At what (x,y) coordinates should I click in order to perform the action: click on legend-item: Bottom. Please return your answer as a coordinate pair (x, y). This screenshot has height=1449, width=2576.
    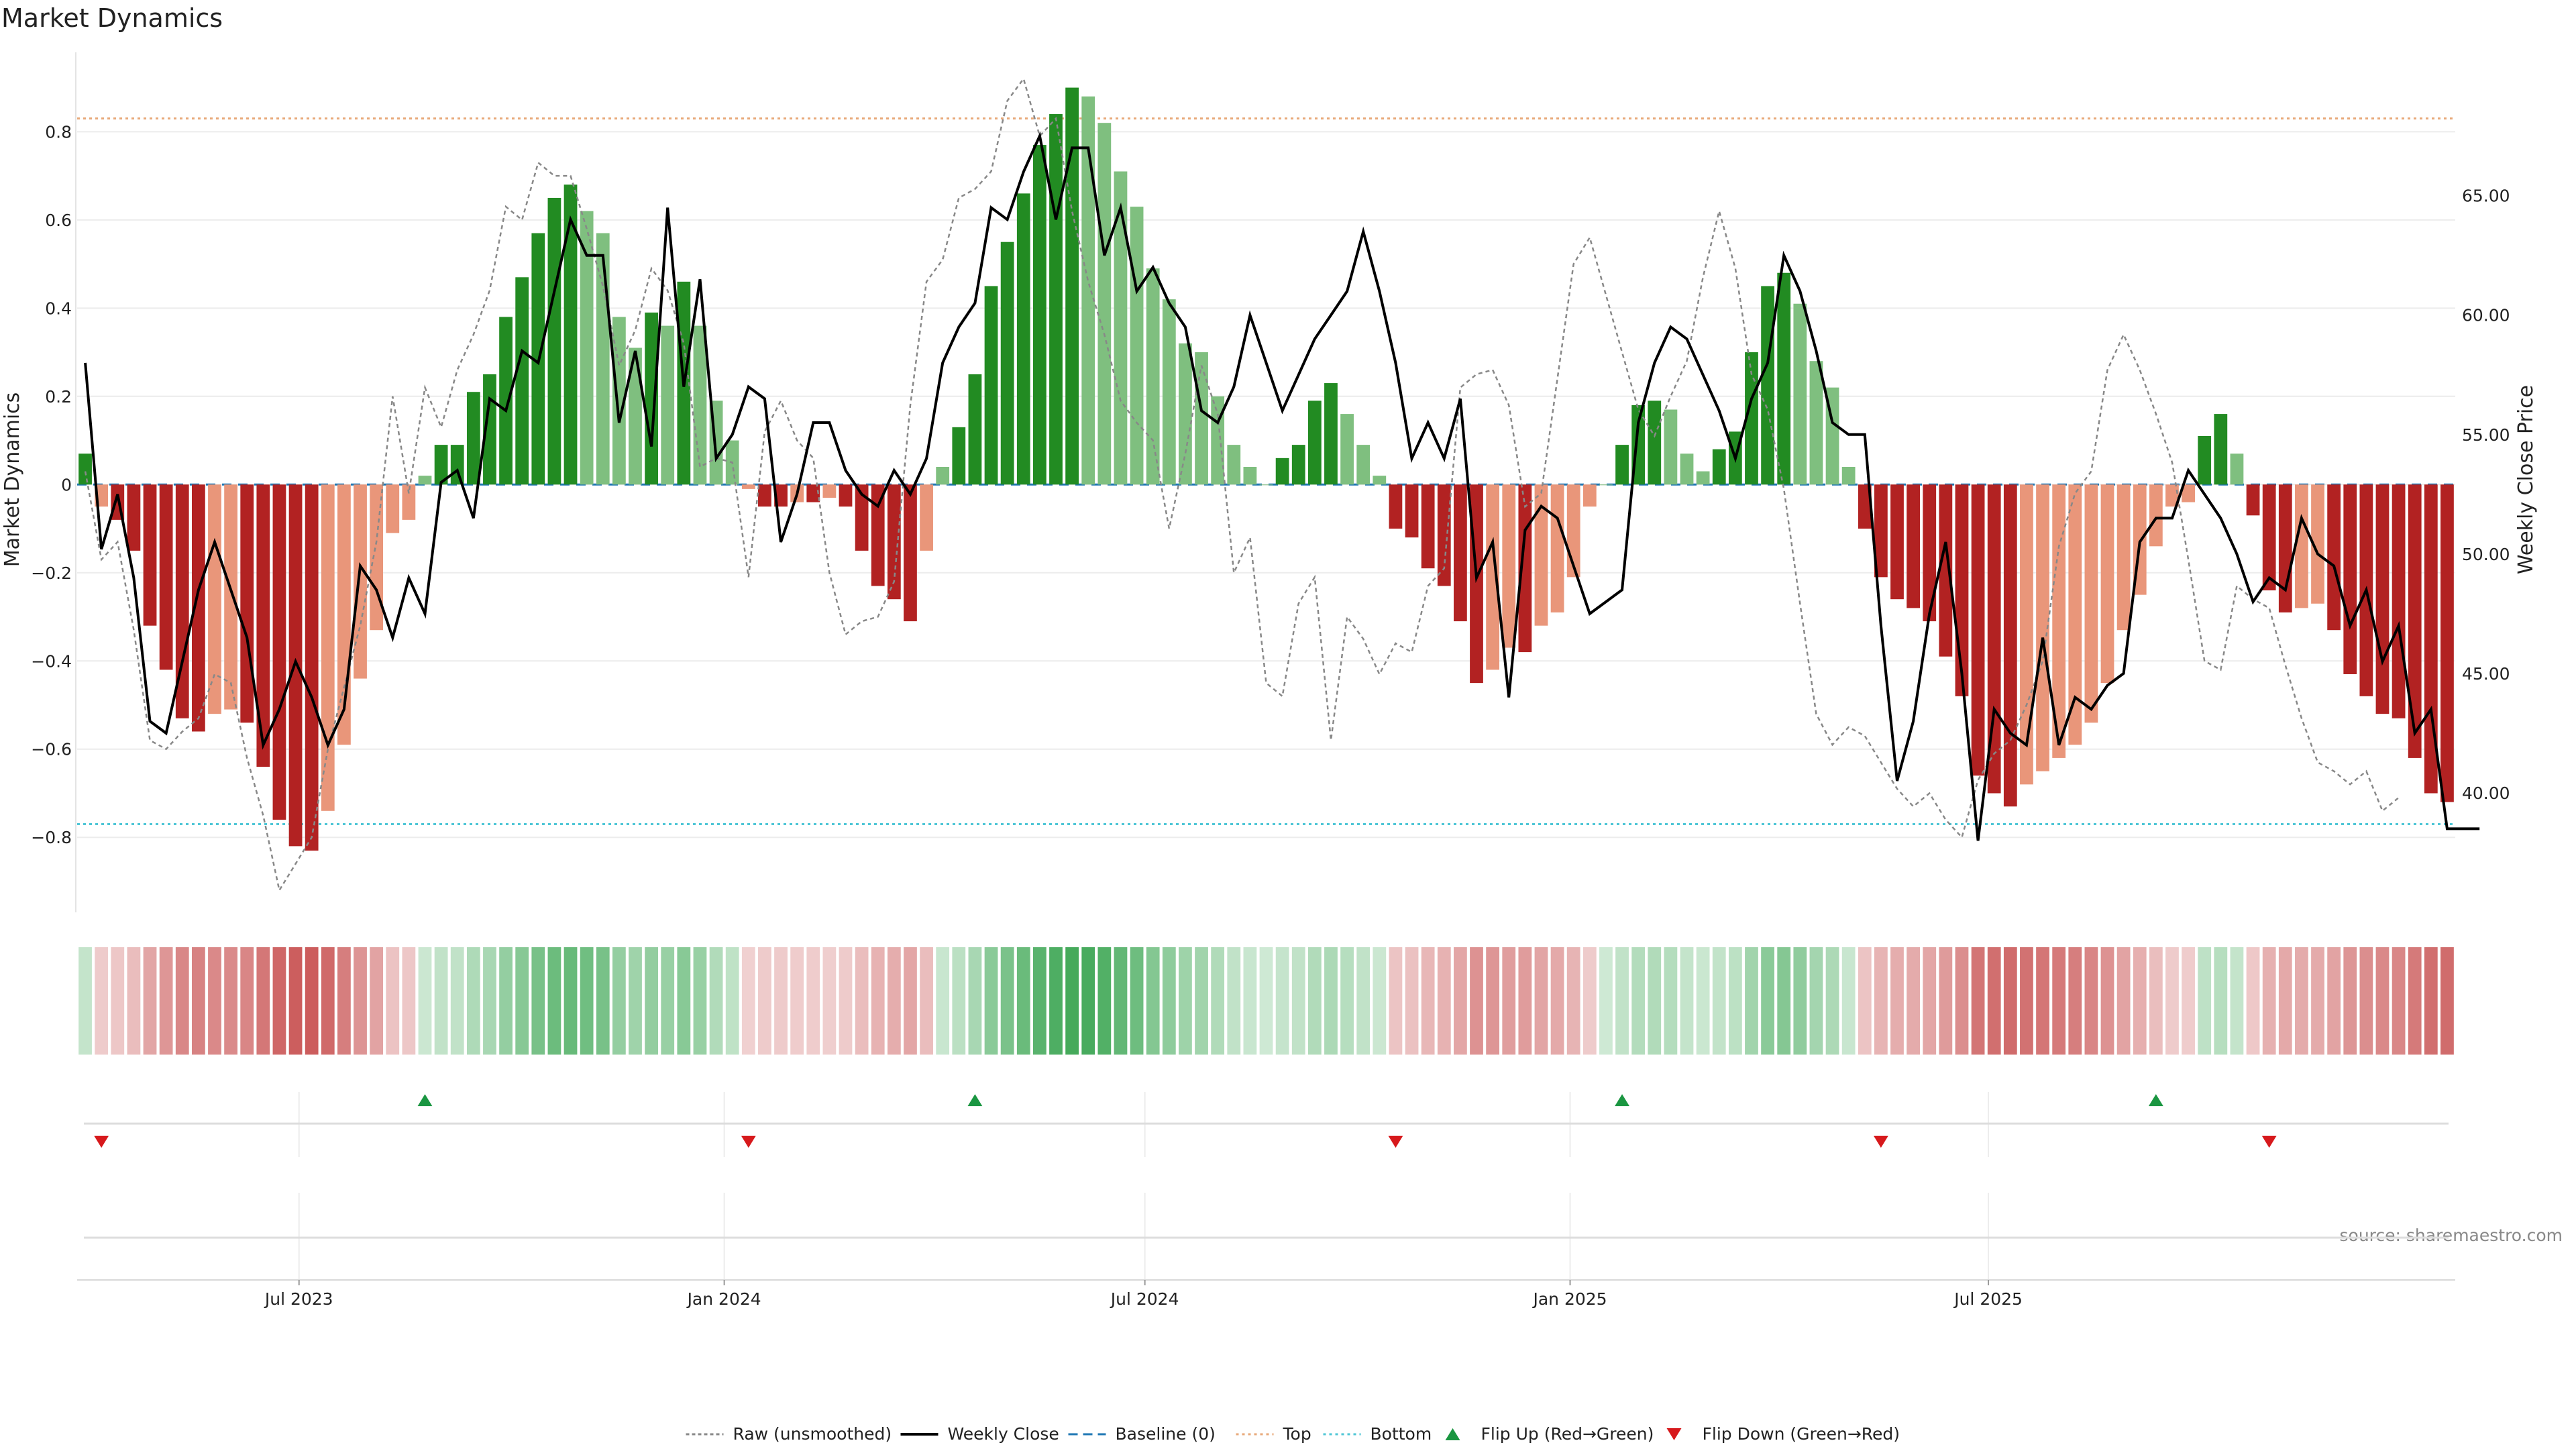
    Looking at the image, I should click on (1377, 1434).